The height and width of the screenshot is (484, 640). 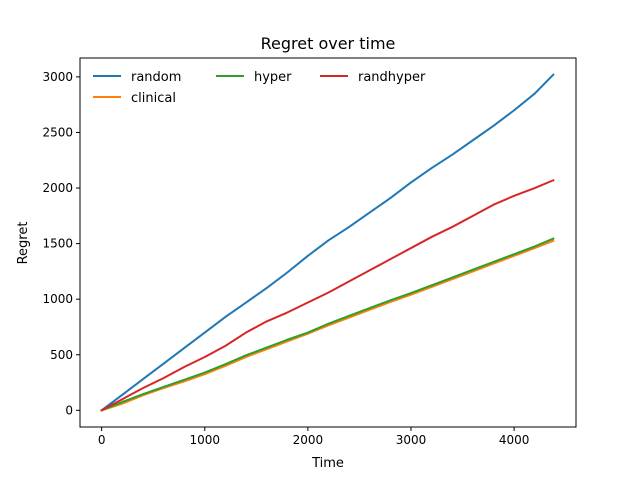 What do you see at coordinates (308, 440) in the screenshot?
I see `x-tick-label: 2000` at bounding box center [308, 440].